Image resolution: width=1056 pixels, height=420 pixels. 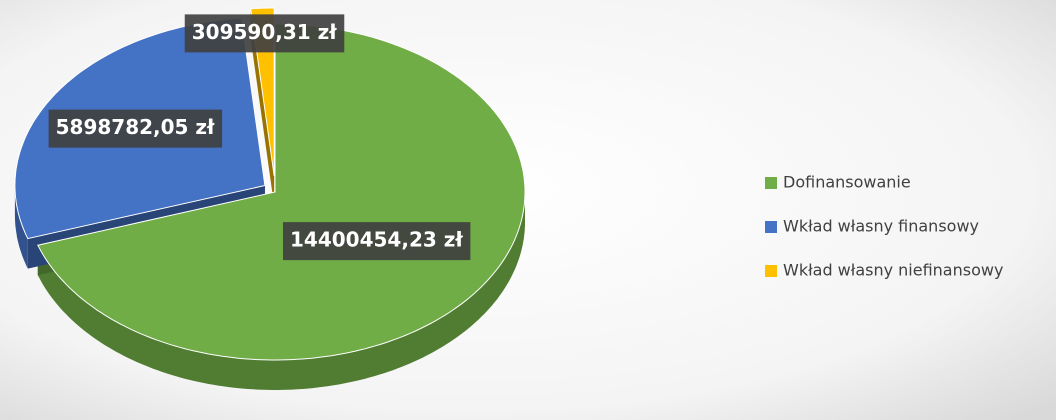 I want to click on legend-label: Wkład własny finansowy, so click(x=881, y=226).